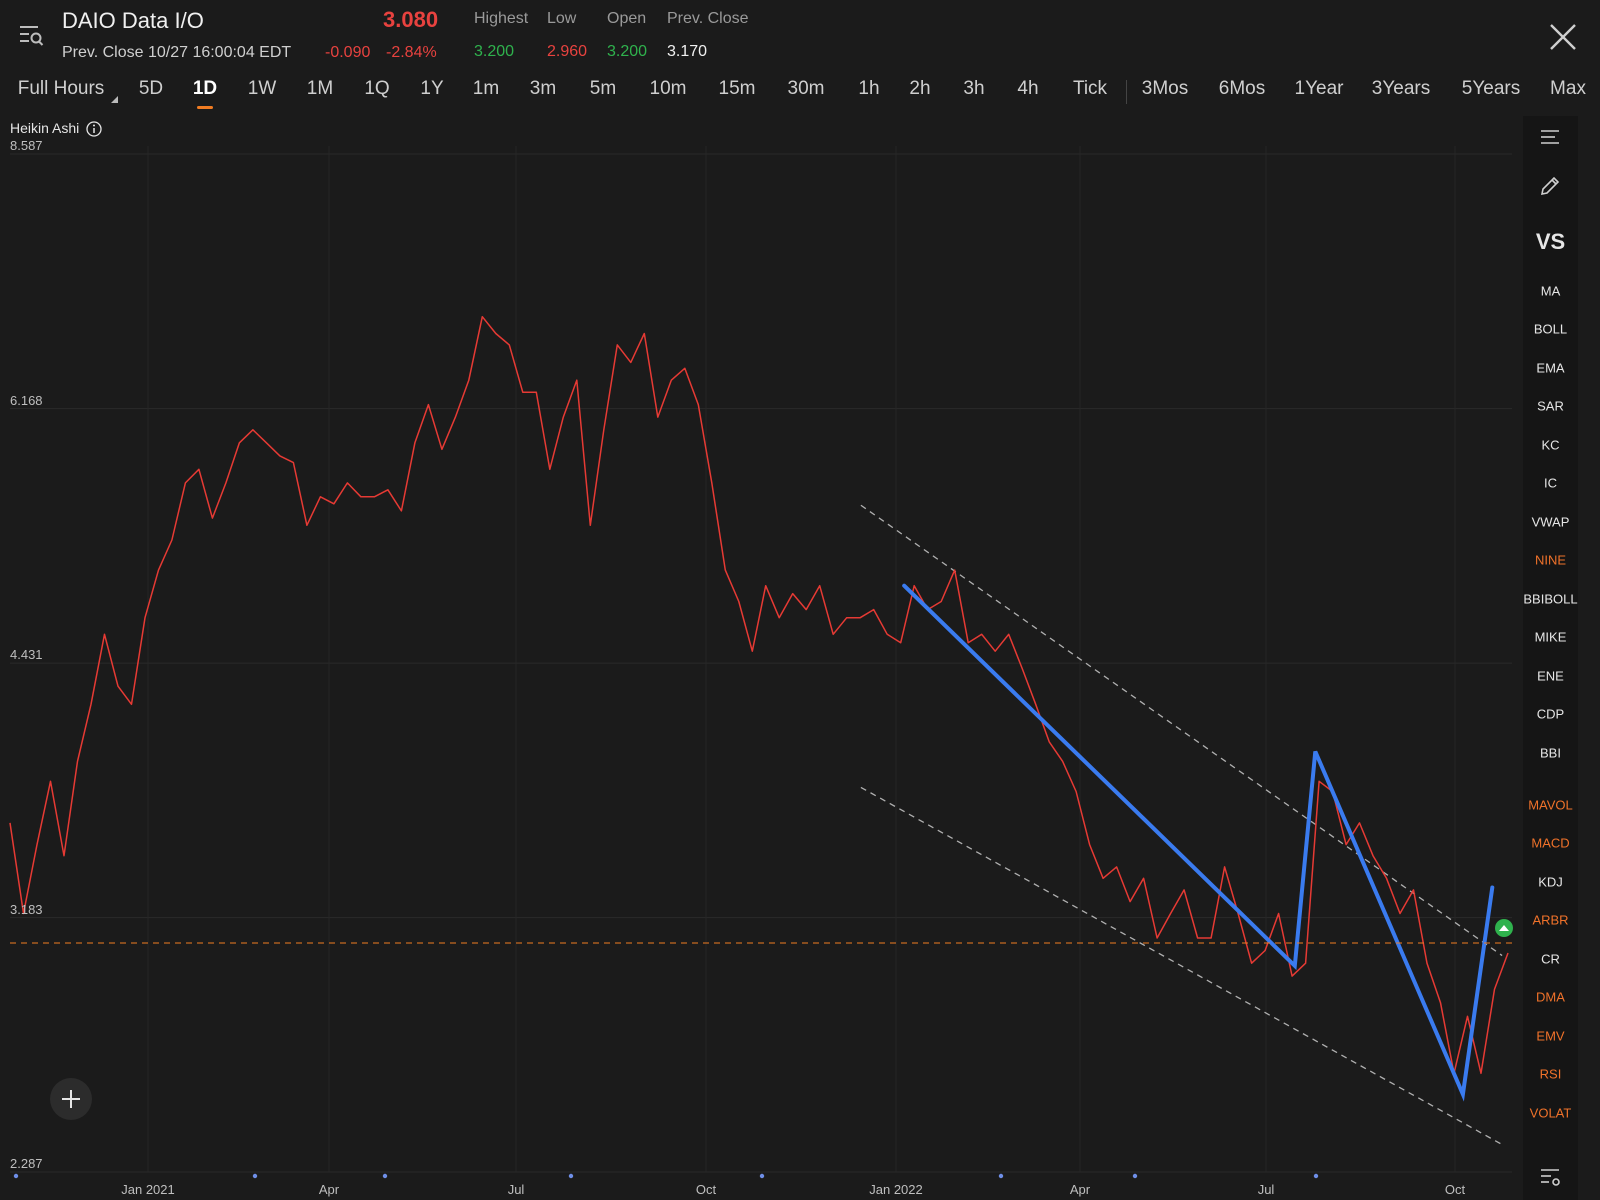  Describe the element at coordinates (1563, 37) in the screenshot. I see `close-icon` at that location.